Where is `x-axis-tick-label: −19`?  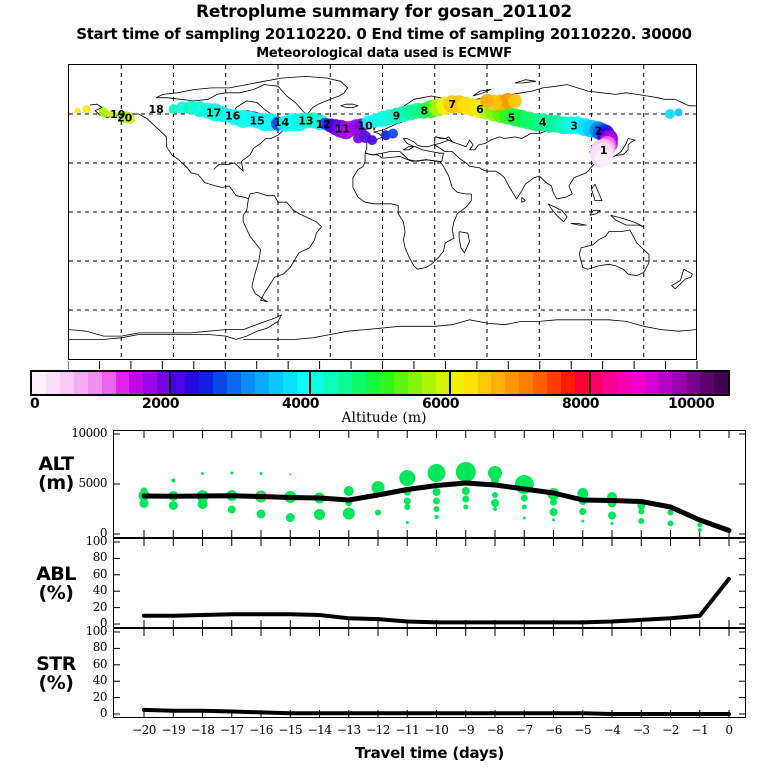
x-axis-tick-label: −19 is located at coordinates (173, 730).